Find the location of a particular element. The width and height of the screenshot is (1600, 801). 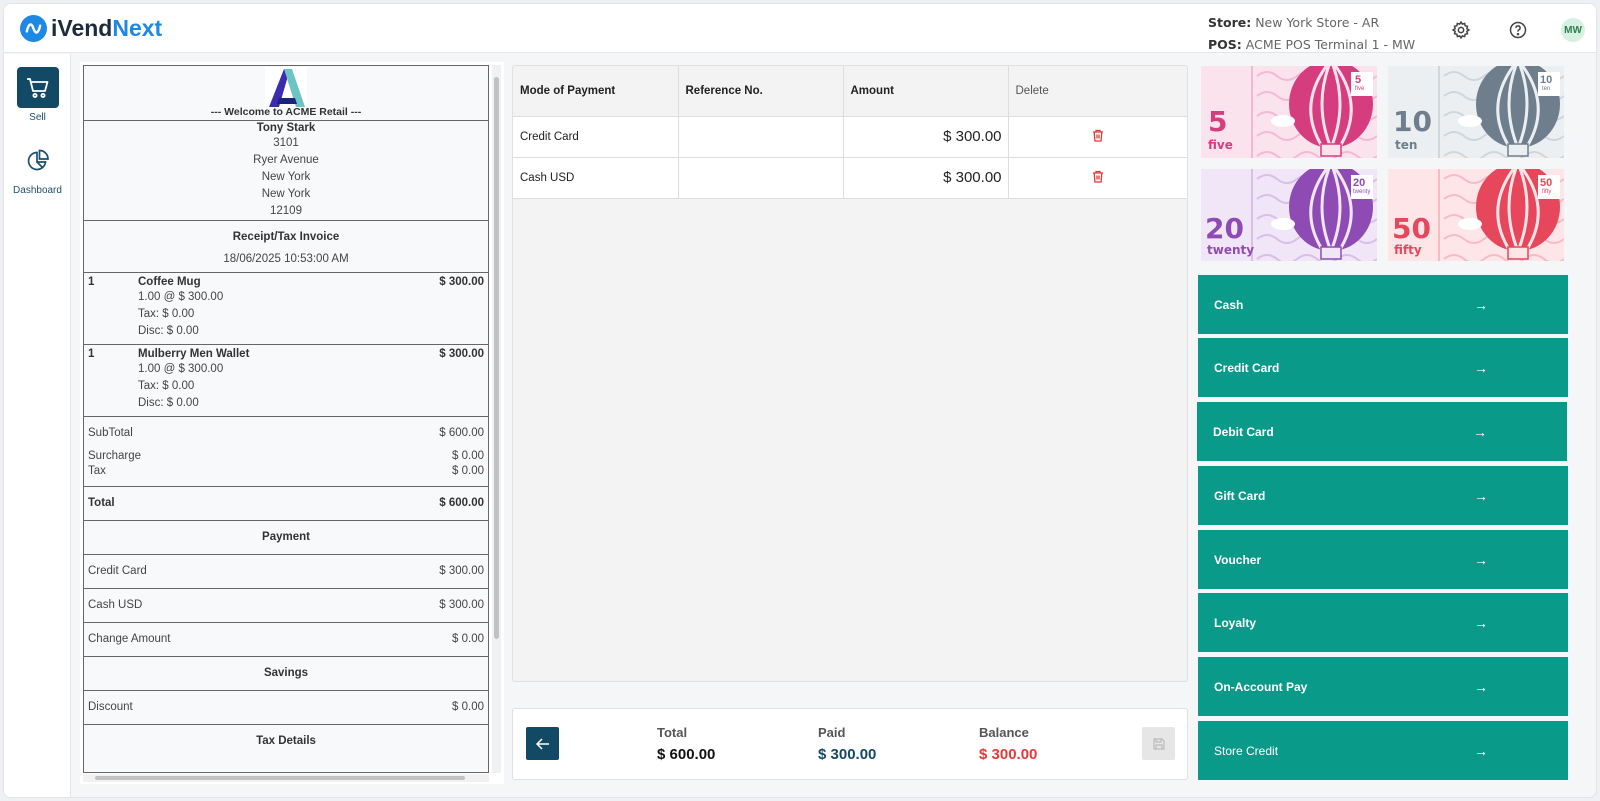

pos-value: ACME POS Terminal 1 - MW is located at coordinates (1330, 44).